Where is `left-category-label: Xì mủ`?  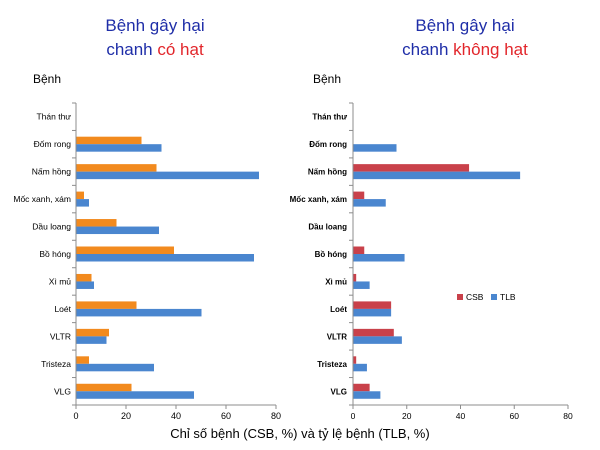 left-category-label: Xì mủ is located at coordinates (60, 281).